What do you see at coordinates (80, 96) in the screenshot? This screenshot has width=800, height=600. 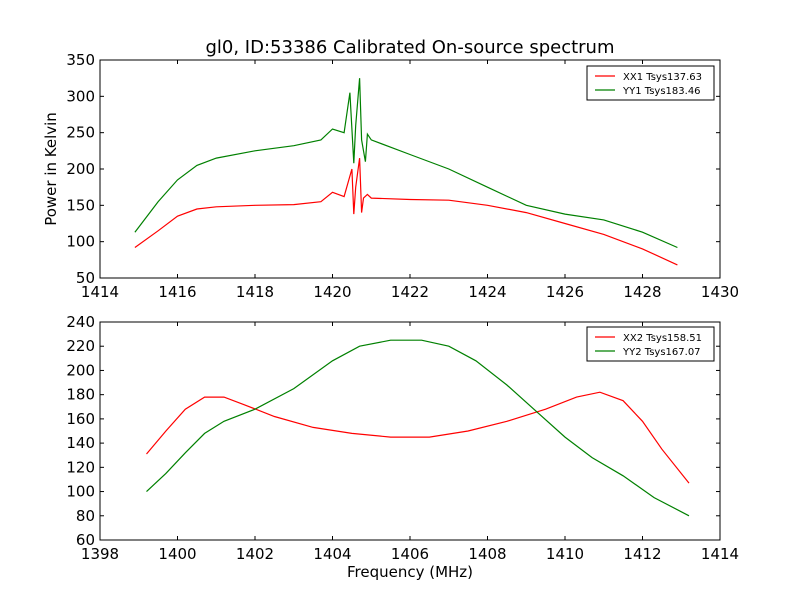 I see `y-tick-label: 300` at bounding box center [80, 96].